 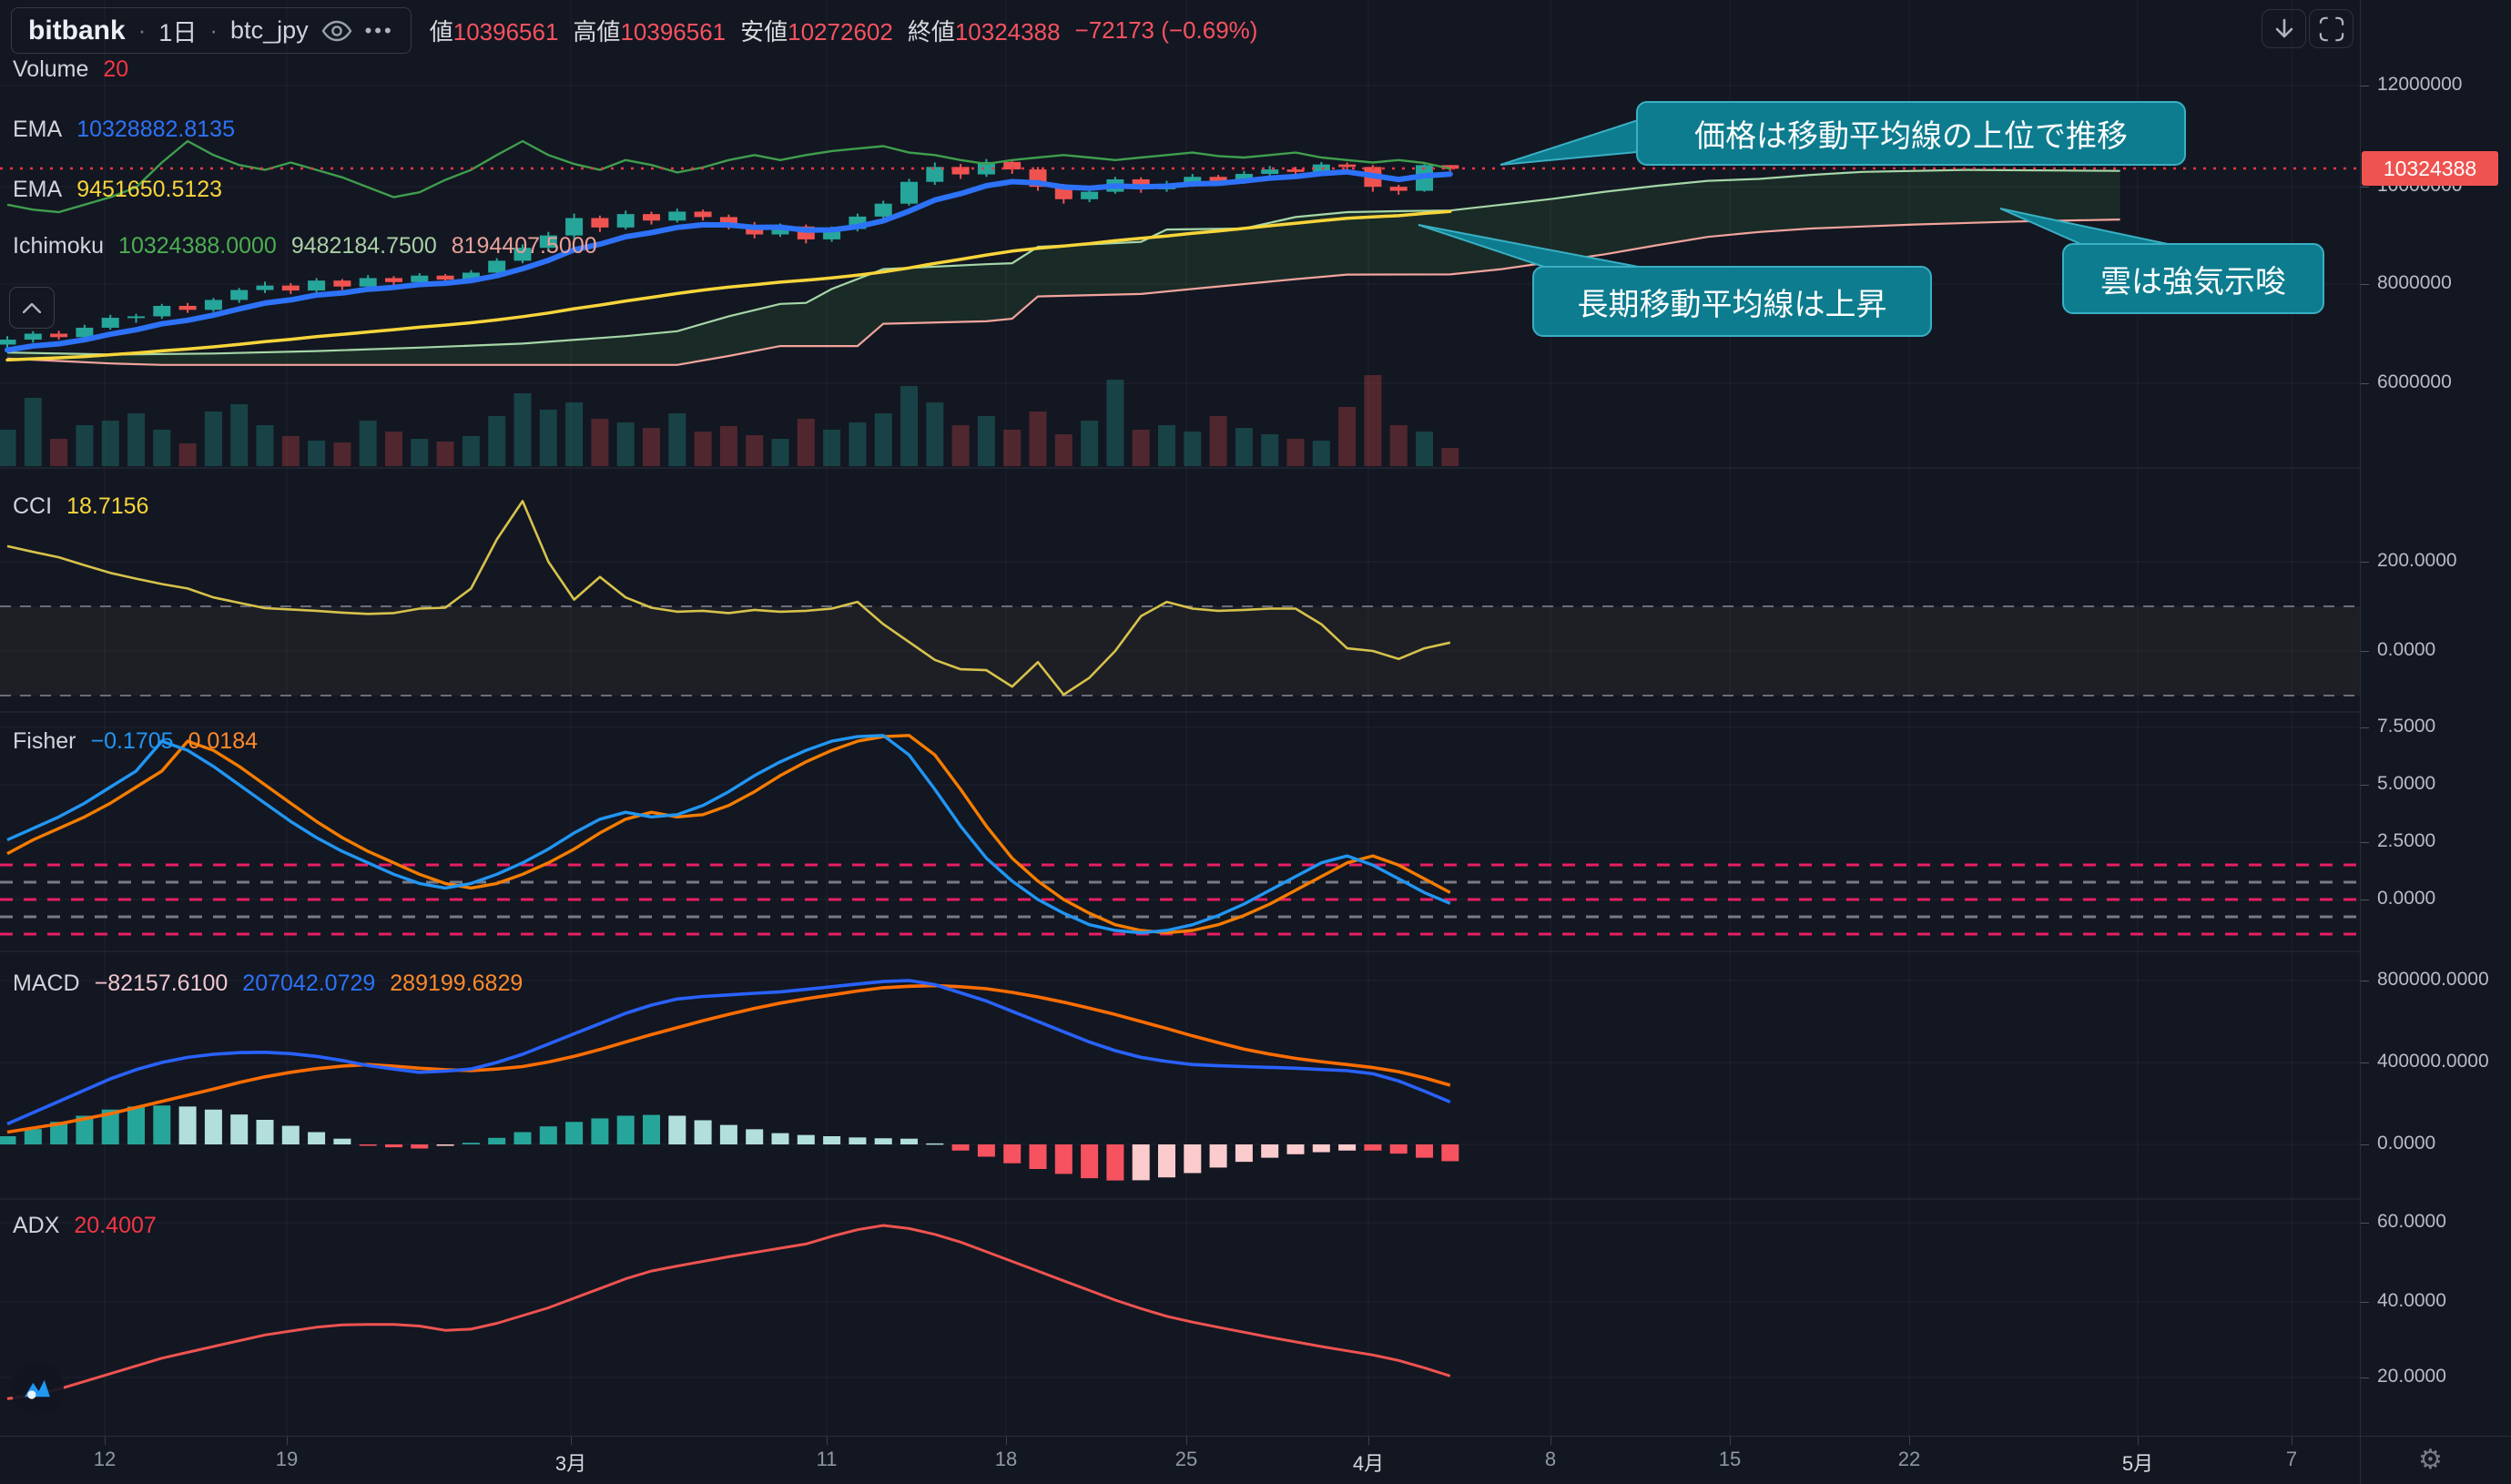 What do you see at coordinates (178, 32) in the screenshot?
I see `interval-label: 1日` at bounding box center [178, 32].